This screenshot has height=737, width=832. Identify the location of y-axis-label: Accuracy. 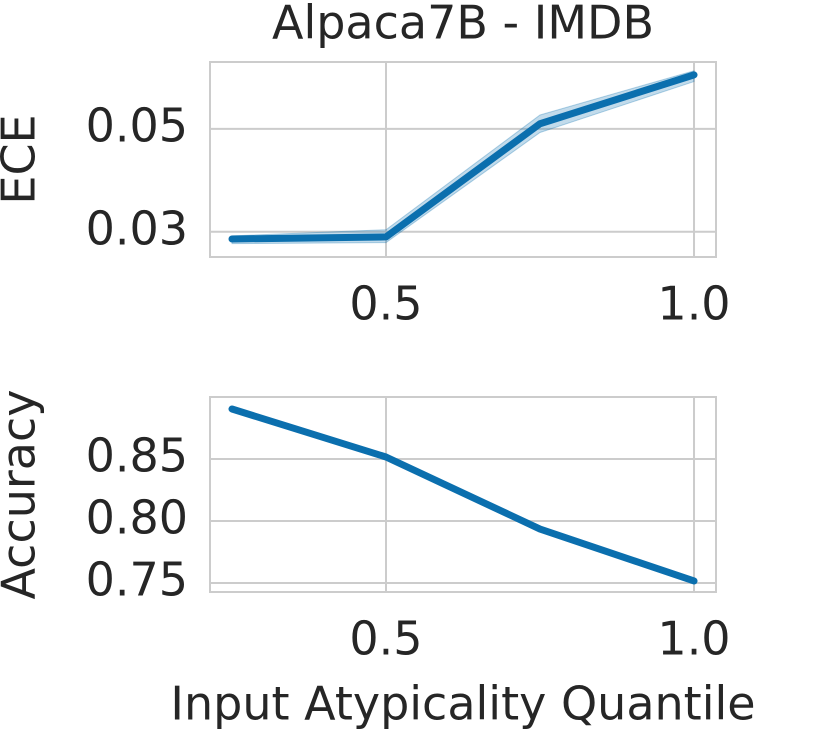
(23, 494).